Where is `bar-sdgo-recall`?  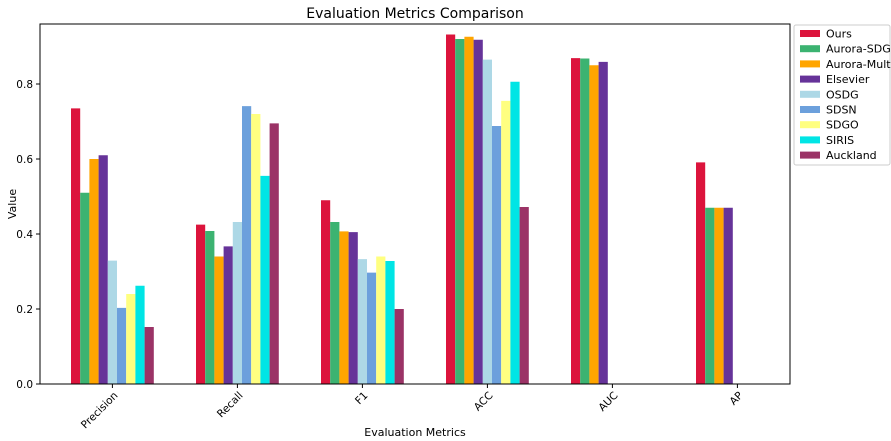
bar-sdgo-recall is located at coordinates (256, 249).